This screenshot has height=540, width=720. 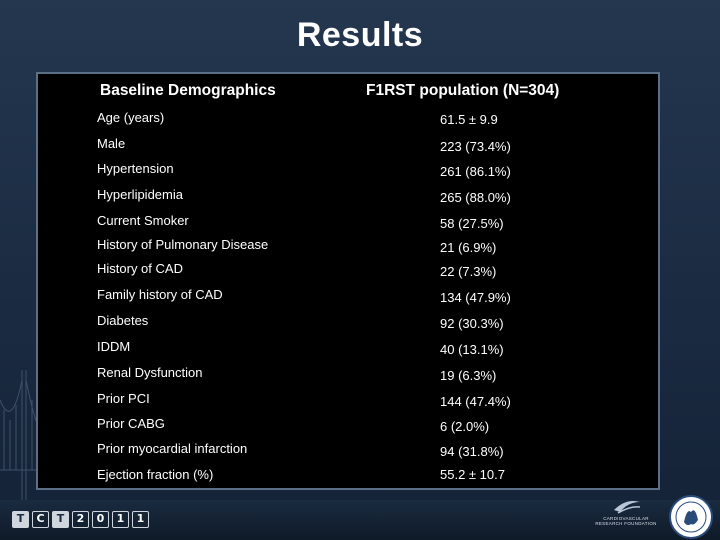 I want to click on row-label: Renal Dysfunction, so click(x=150, y=372).